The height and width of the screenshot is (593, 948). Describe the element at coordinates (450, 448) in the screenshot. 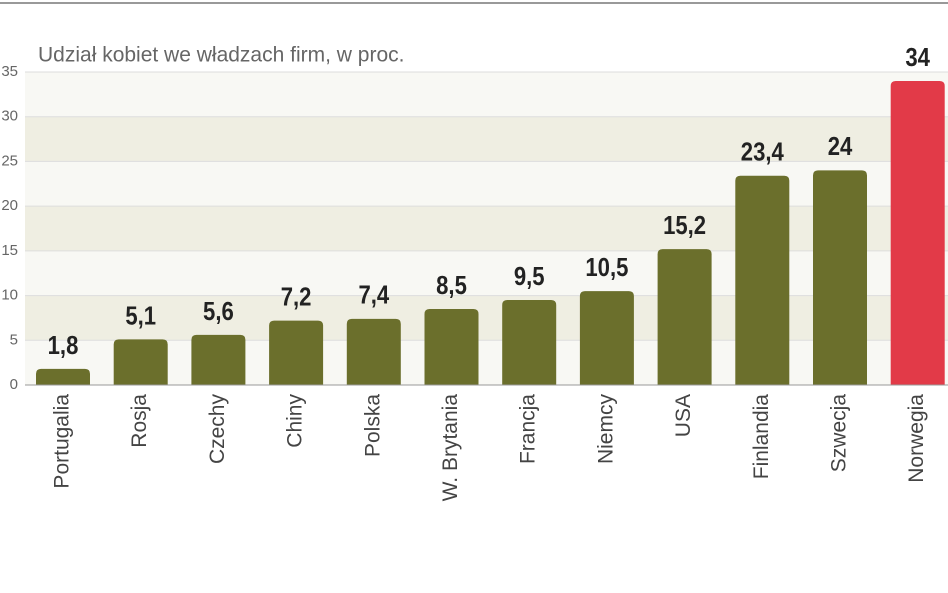

I see `x-tick-label: W. Brytania` at that location.